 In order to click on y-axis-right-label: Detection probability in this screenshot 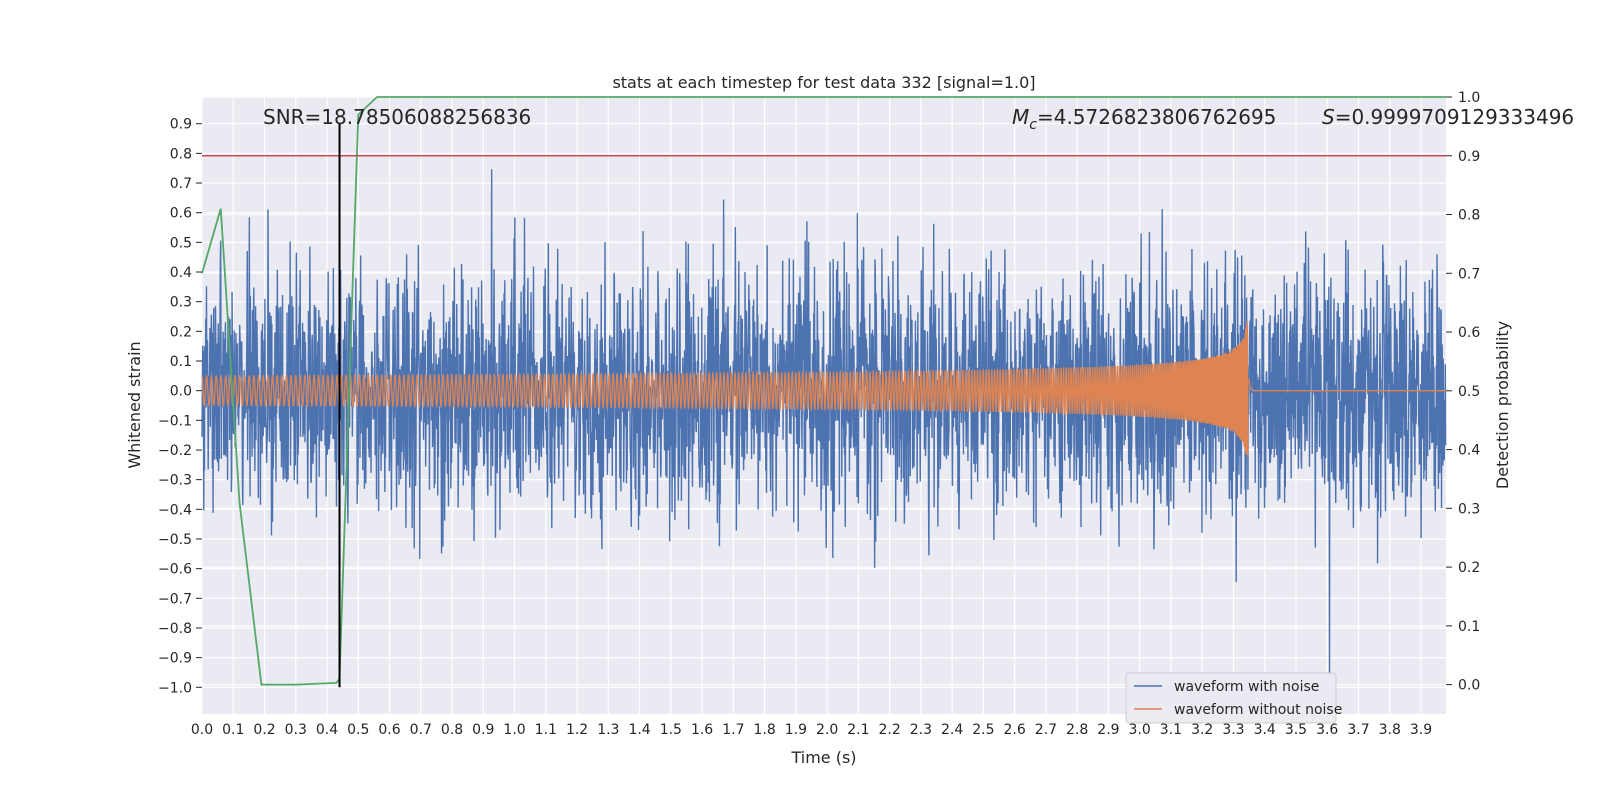, I will do `click(1502, 405)`.